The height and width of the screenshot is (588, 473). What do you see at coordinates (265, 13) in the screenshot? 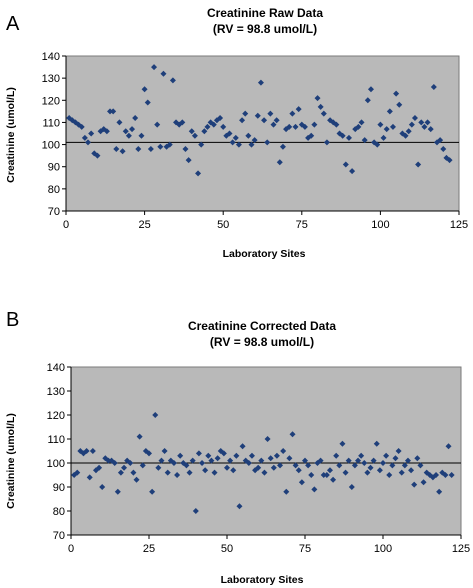
I see `chart-title: Creatinine Raw Data` at bounding box center [265, 13].